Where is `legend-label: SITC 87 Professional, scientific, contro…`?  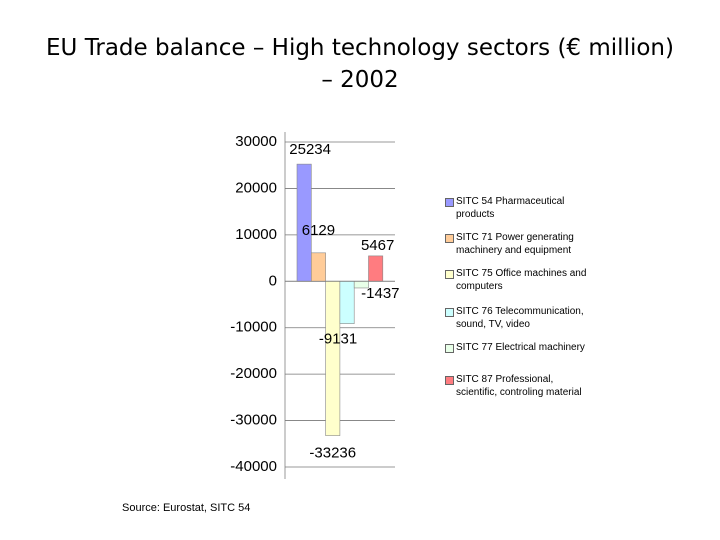
legend-label: SITC 87 Professional, scientific, contro… is located at coordinates (519, 386).